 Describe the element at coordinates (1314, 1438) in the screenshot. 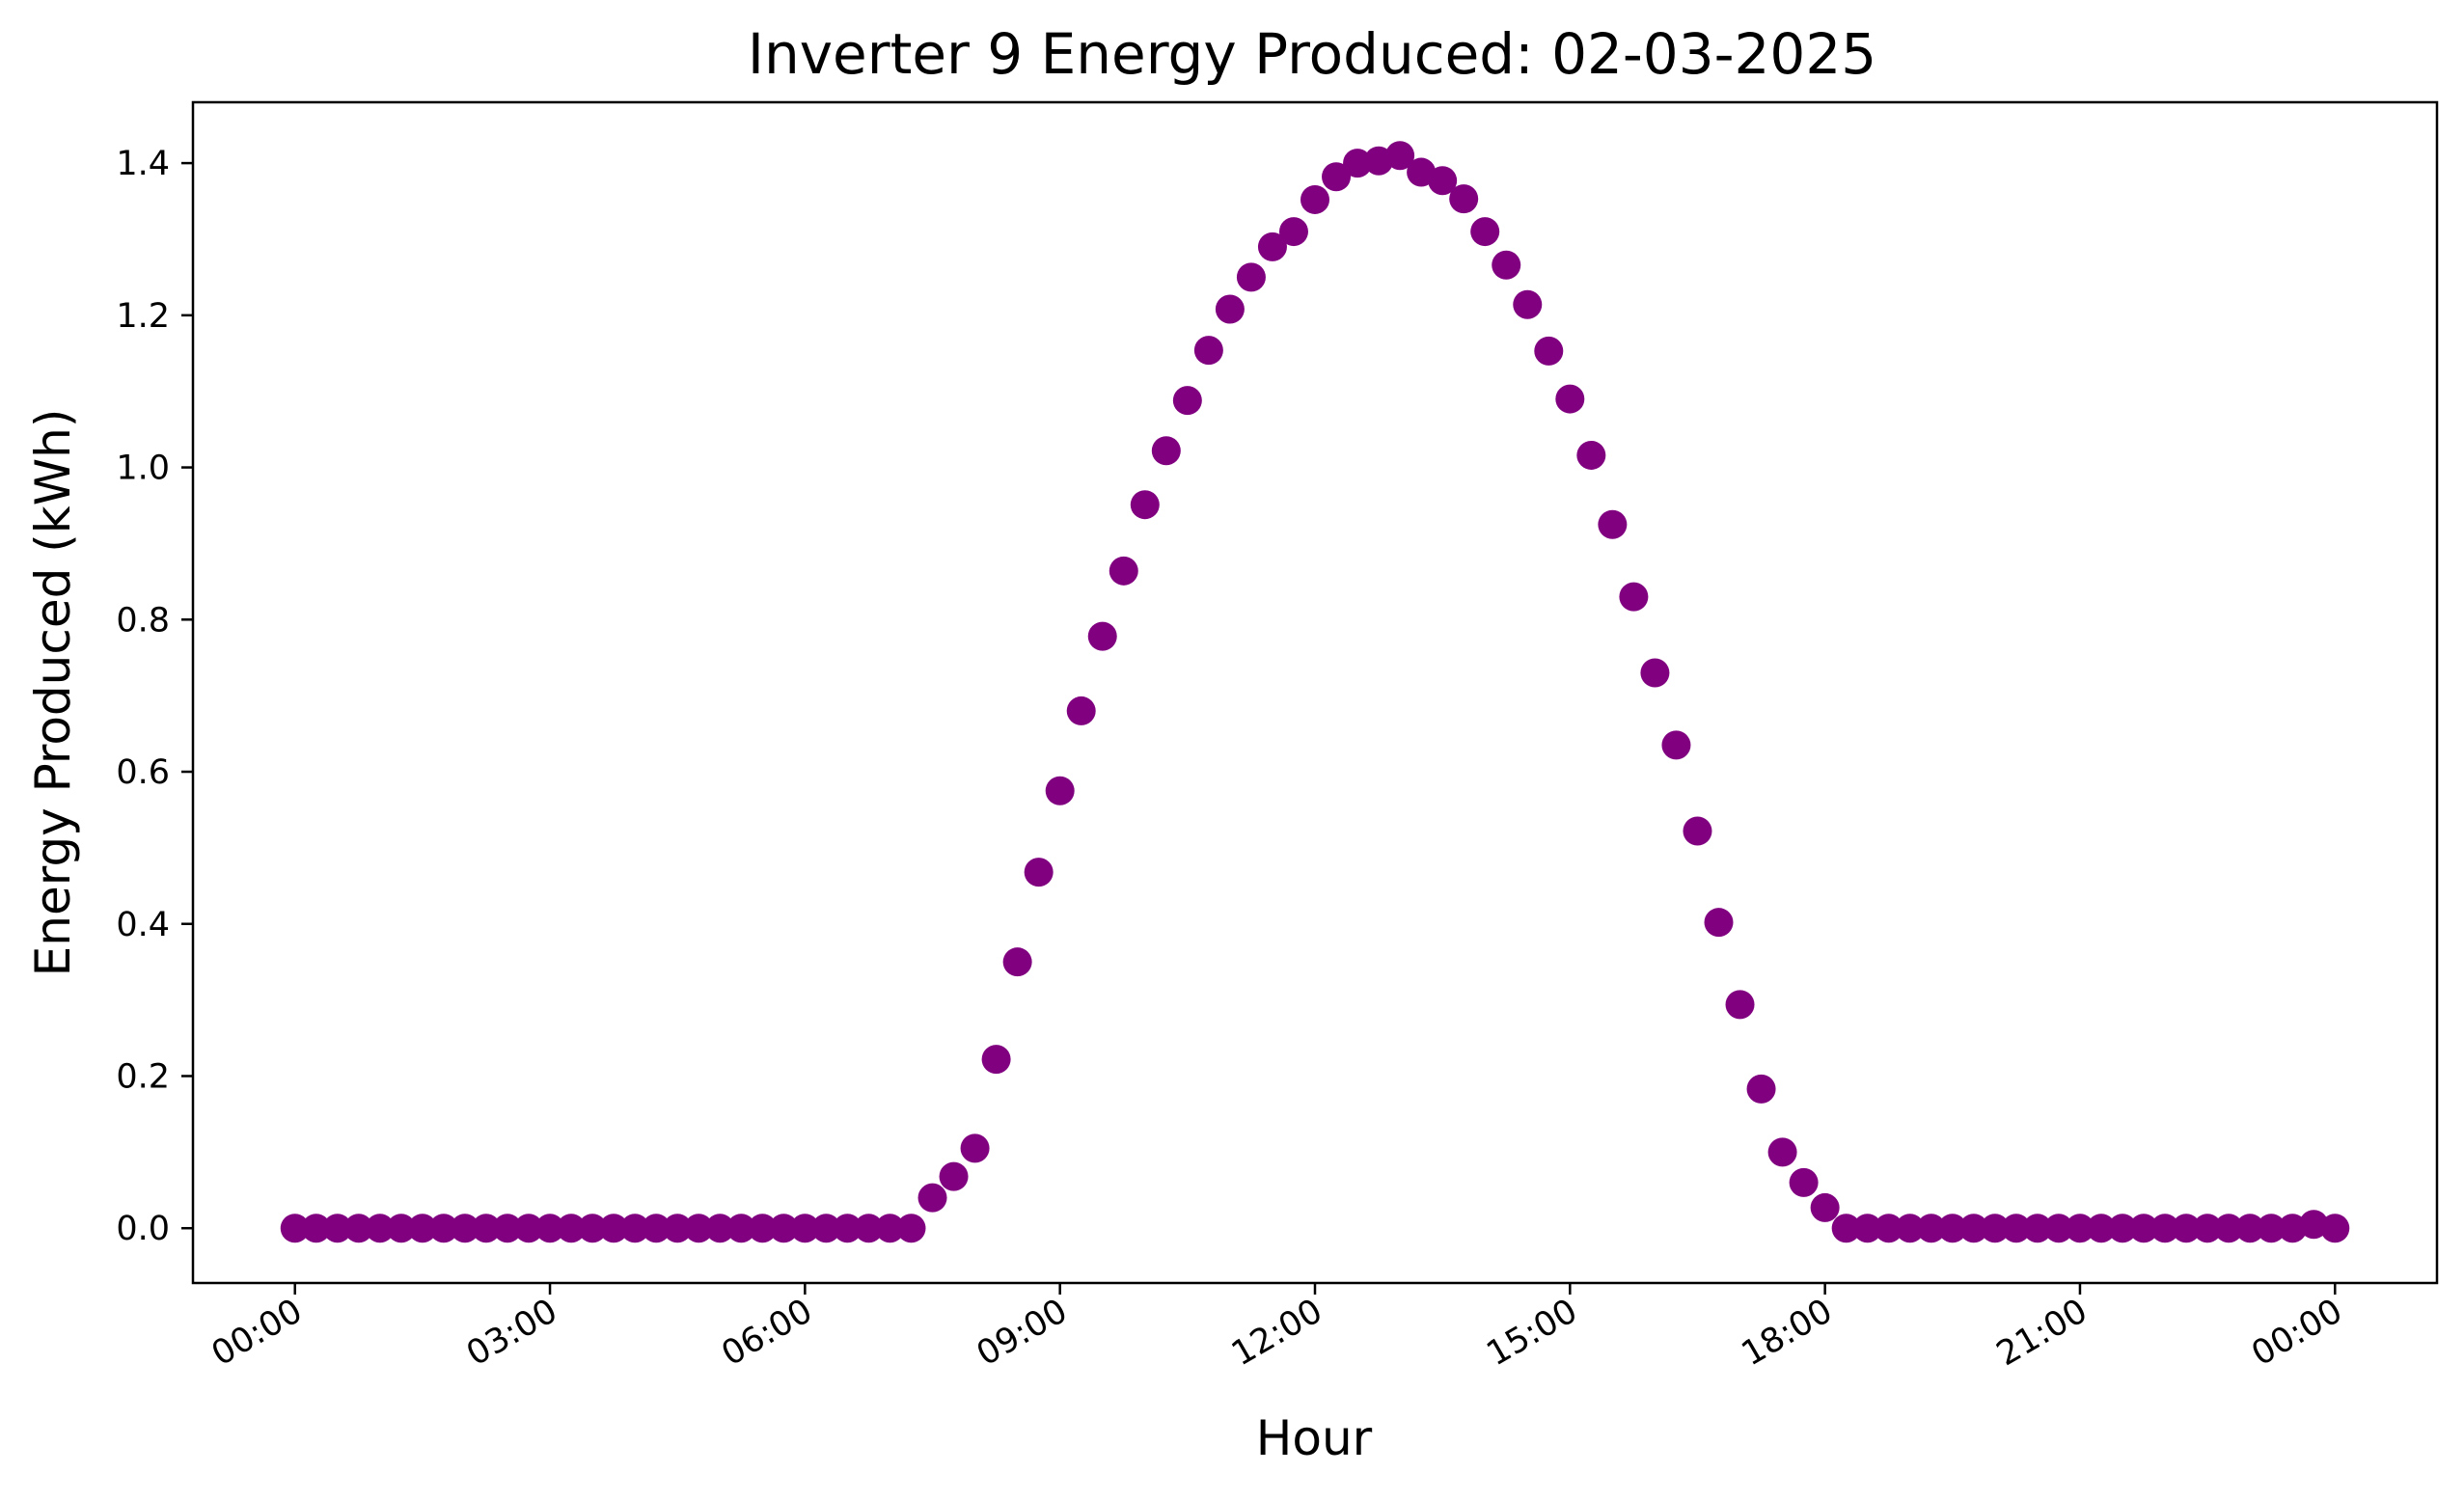

I see `x-axis-label: Hour` at that location.